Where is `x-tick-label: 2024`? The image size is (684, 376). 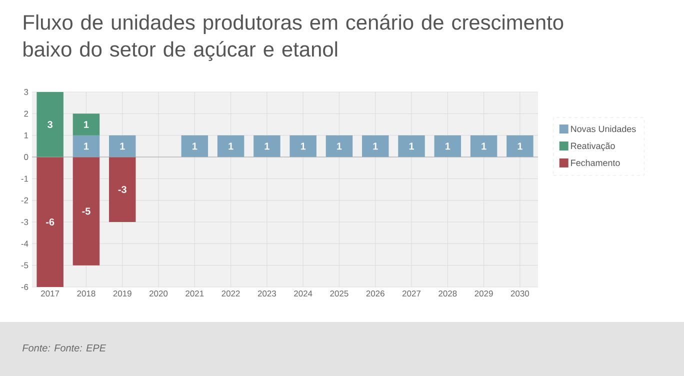 x-tick-label: 2024 is located at coordinates (303, 293).